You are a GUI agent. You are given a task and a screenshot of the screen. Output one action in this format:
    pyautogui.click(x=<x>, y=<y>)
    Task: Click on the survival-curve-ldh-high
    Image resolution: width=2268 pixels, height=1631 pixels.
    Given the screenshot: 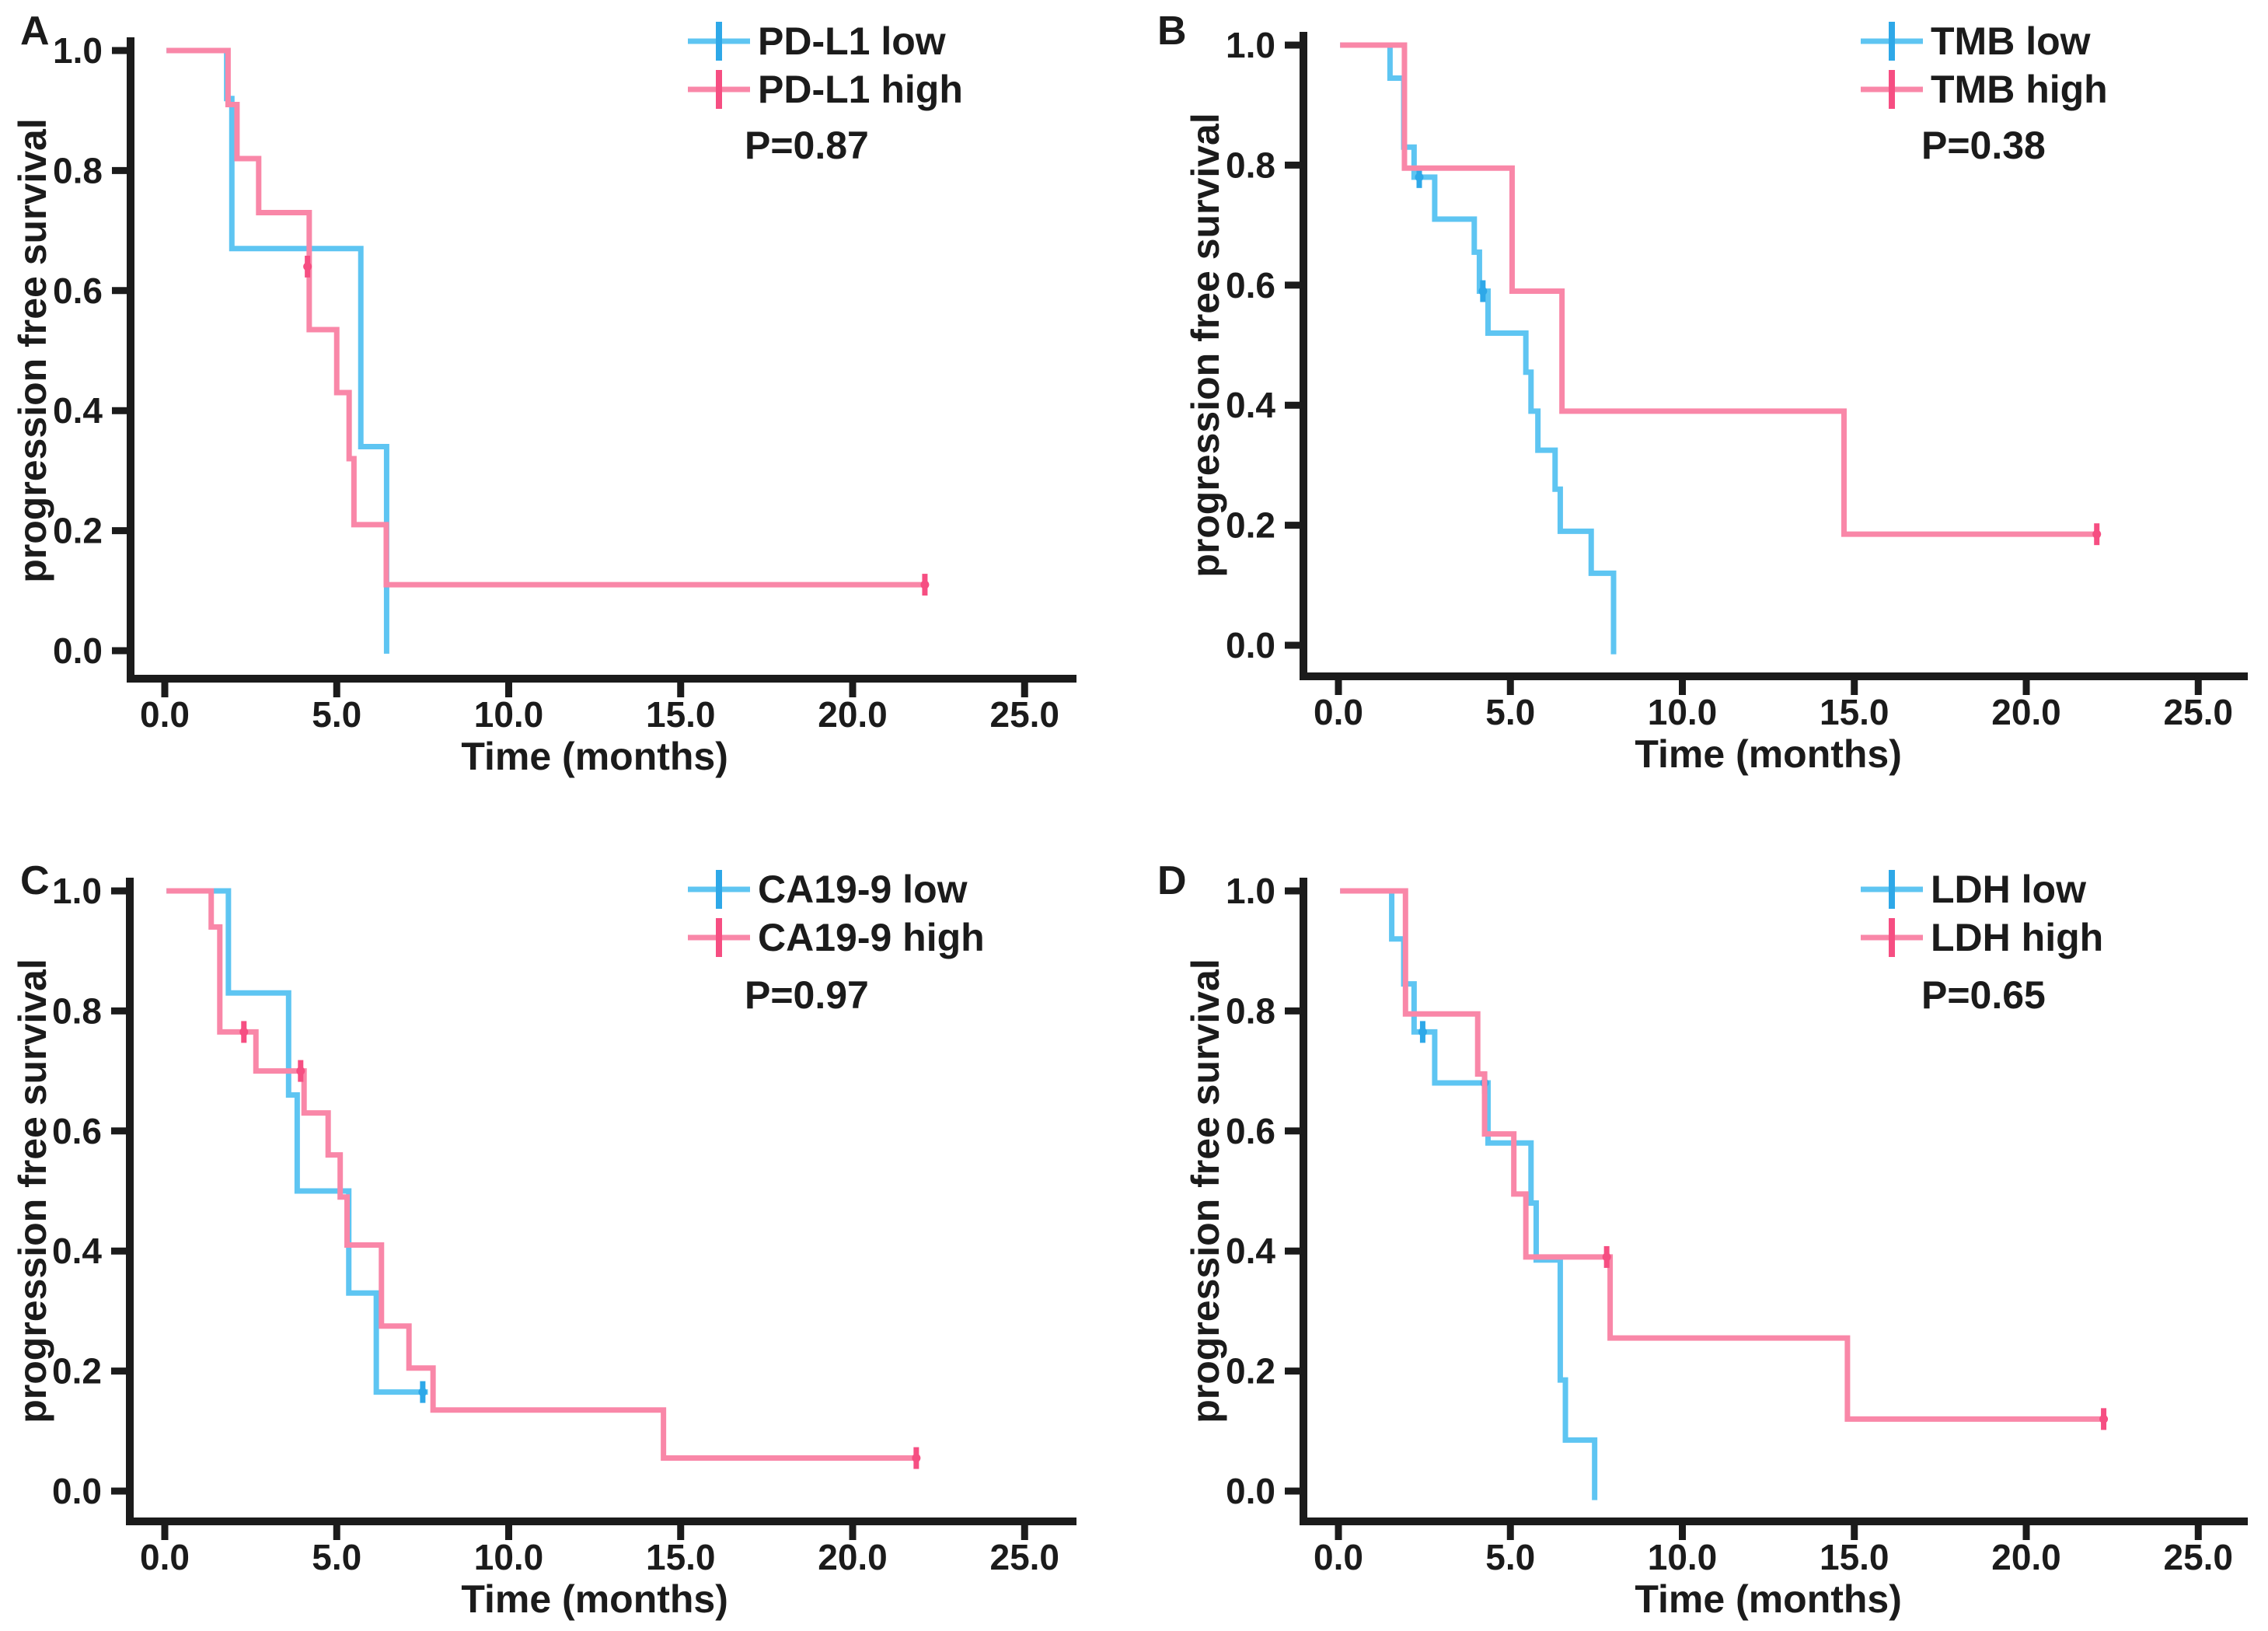 What is the action you would take?
    pyautogui.click(x=1724, y=1155)
    